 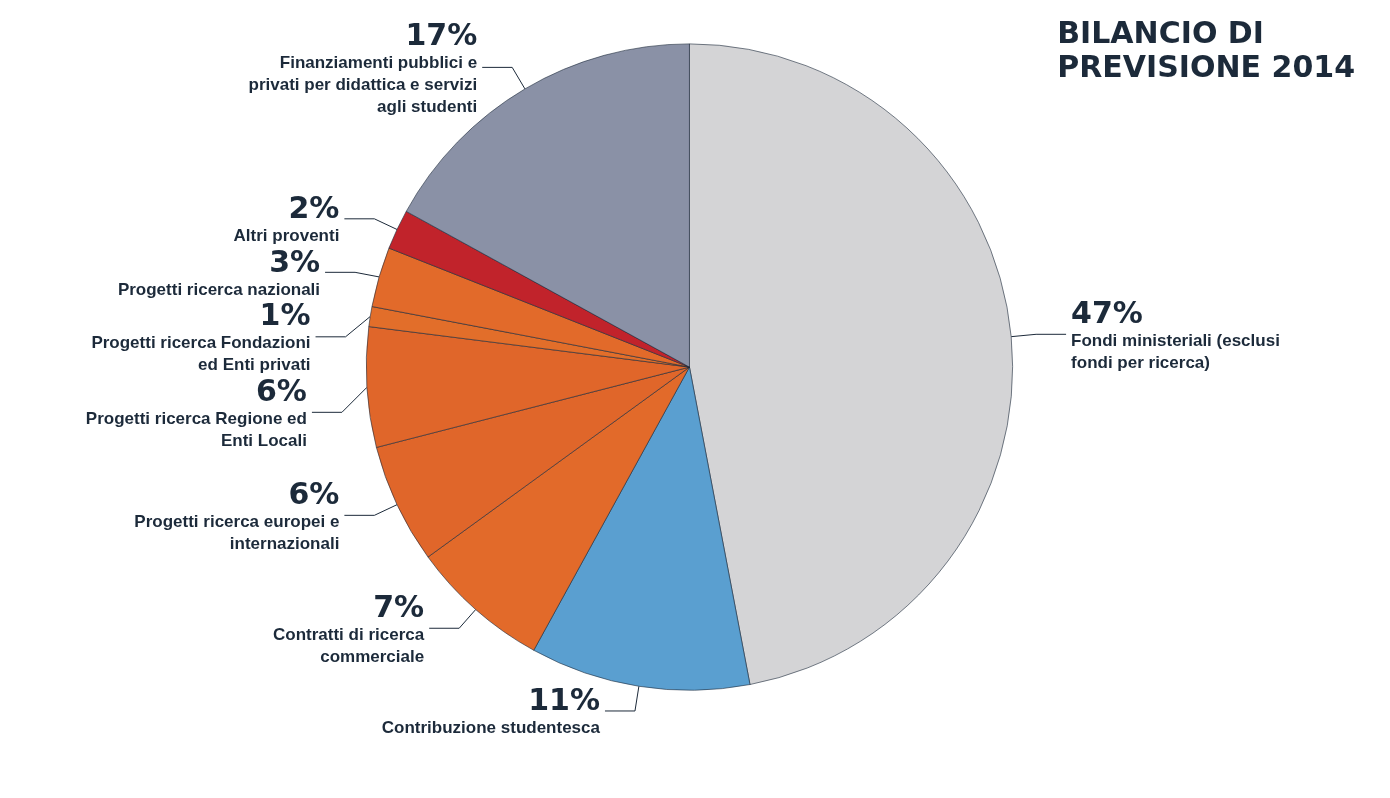 What do you see at coordinates (286, 236) in the screenshot?
I see `slice-label: Altri proventi` at bounding box center [286, 236].